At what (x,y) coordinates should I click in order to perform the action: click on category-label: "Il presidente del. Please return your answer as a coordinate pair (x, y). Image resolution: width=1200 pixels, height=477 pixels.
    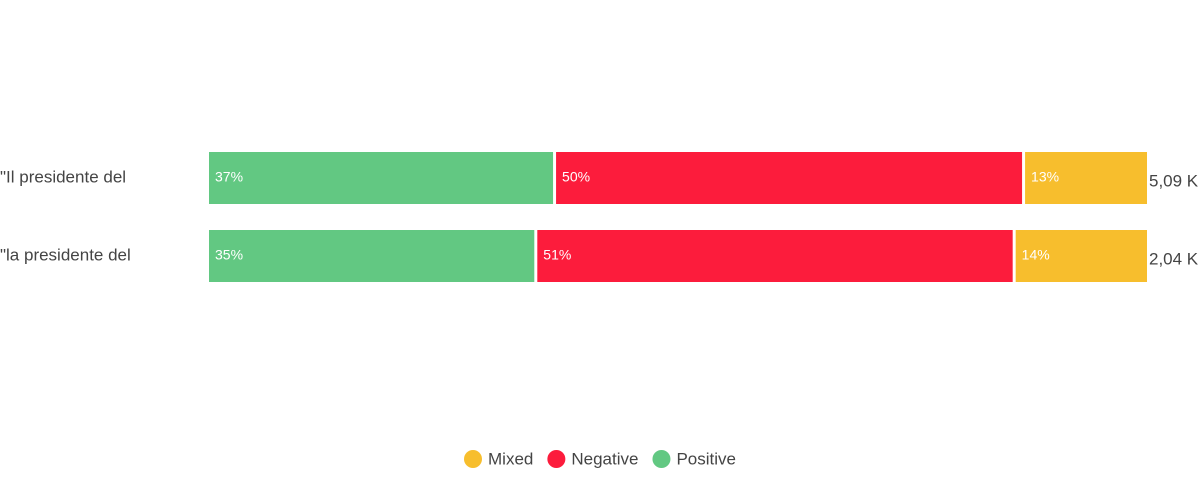
    Looking at the image, I should click on (63, 176).